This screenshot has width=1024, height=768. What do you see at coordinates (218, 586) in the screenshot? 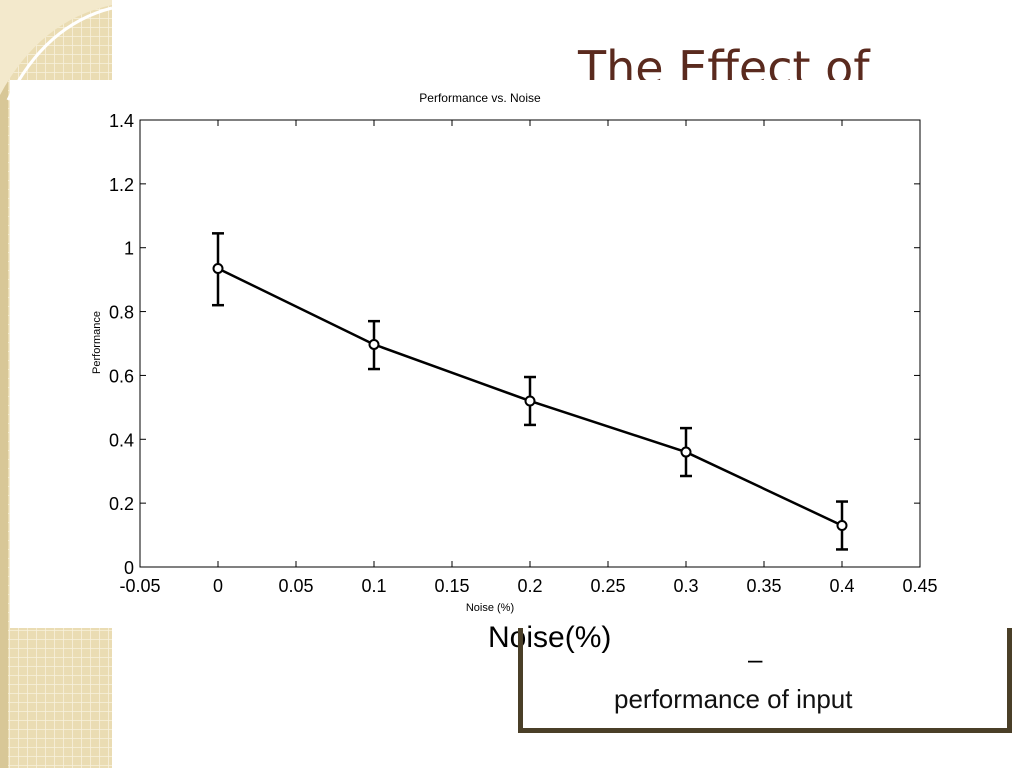
I see `x-tick-label: 0` at bounding box center [218, 586].